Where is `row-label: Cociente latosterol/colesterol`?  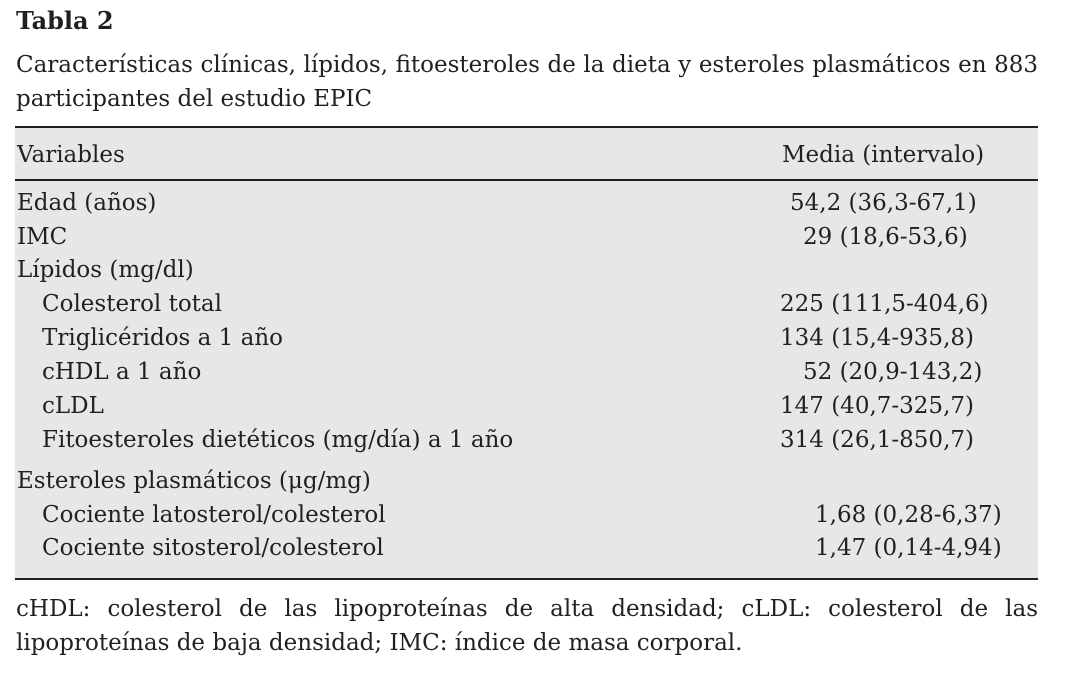 row-label: Cociente latosterol/colesterol is located at coordinates (214, 515).